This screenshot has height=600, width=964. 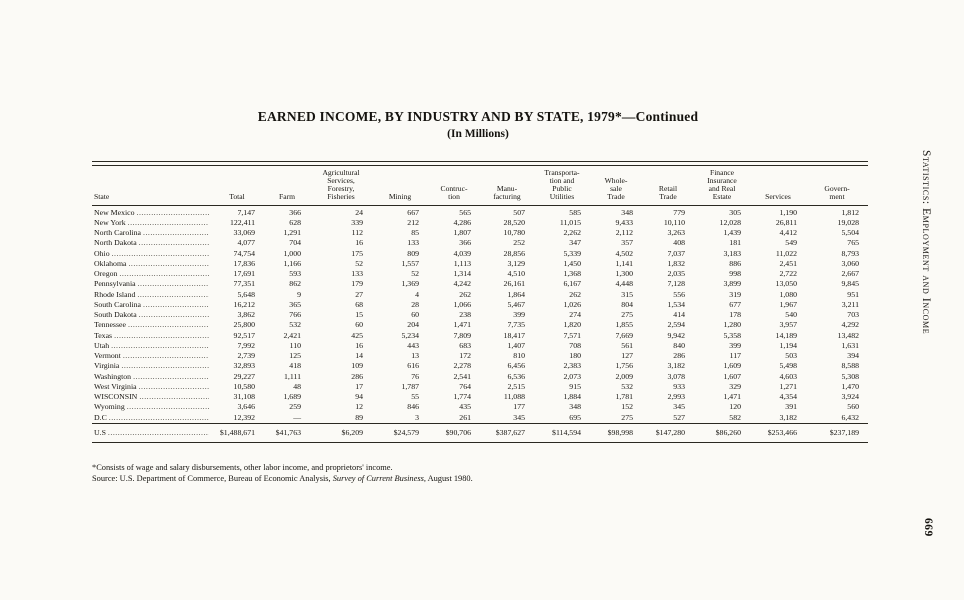 What do you see at coordinates (292, 253) in the screenshot?
I see `value-cell: 1,000` at bounding box center [292, 253].